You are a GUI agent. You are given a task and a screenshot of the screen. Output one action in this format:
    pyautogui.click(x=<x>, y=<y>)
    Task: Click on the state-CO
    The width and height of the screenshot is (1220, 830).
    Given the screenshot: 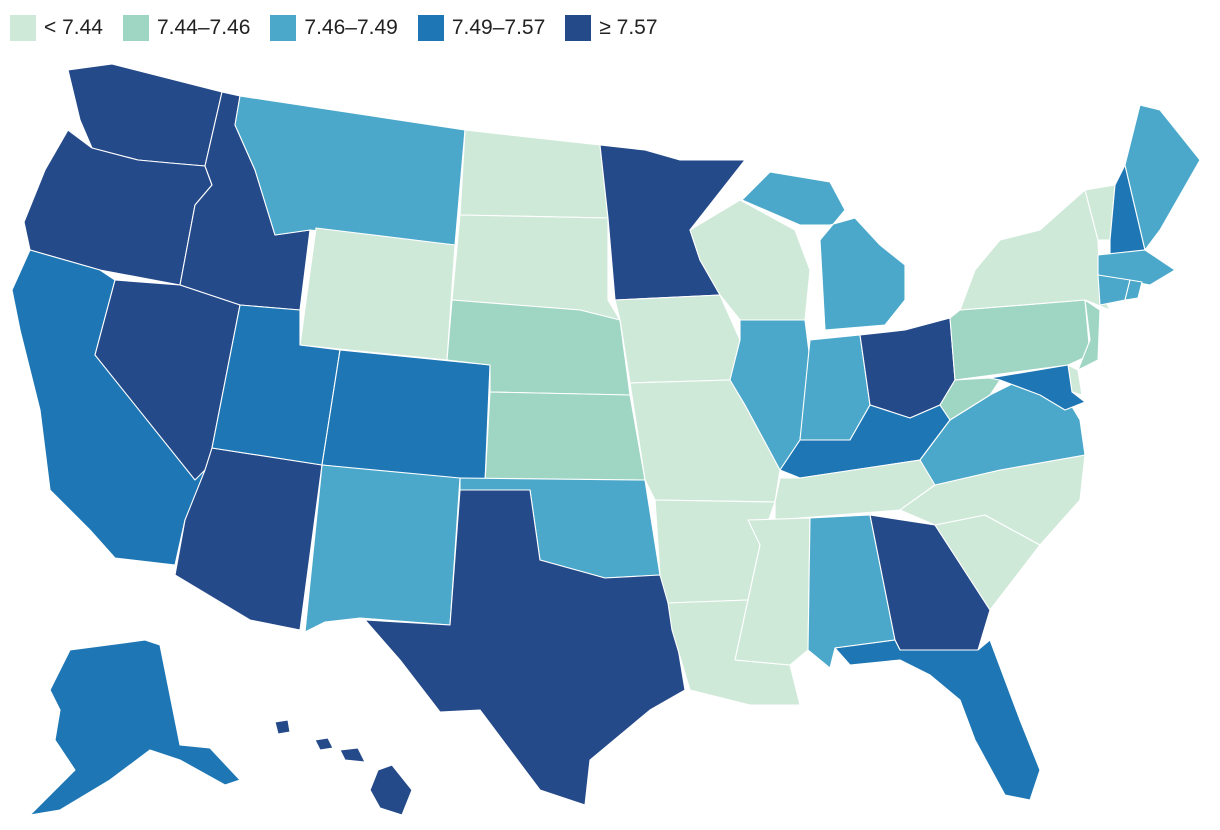 What is the action you would take?
    pyautogui.click(x=406, y=416)
    